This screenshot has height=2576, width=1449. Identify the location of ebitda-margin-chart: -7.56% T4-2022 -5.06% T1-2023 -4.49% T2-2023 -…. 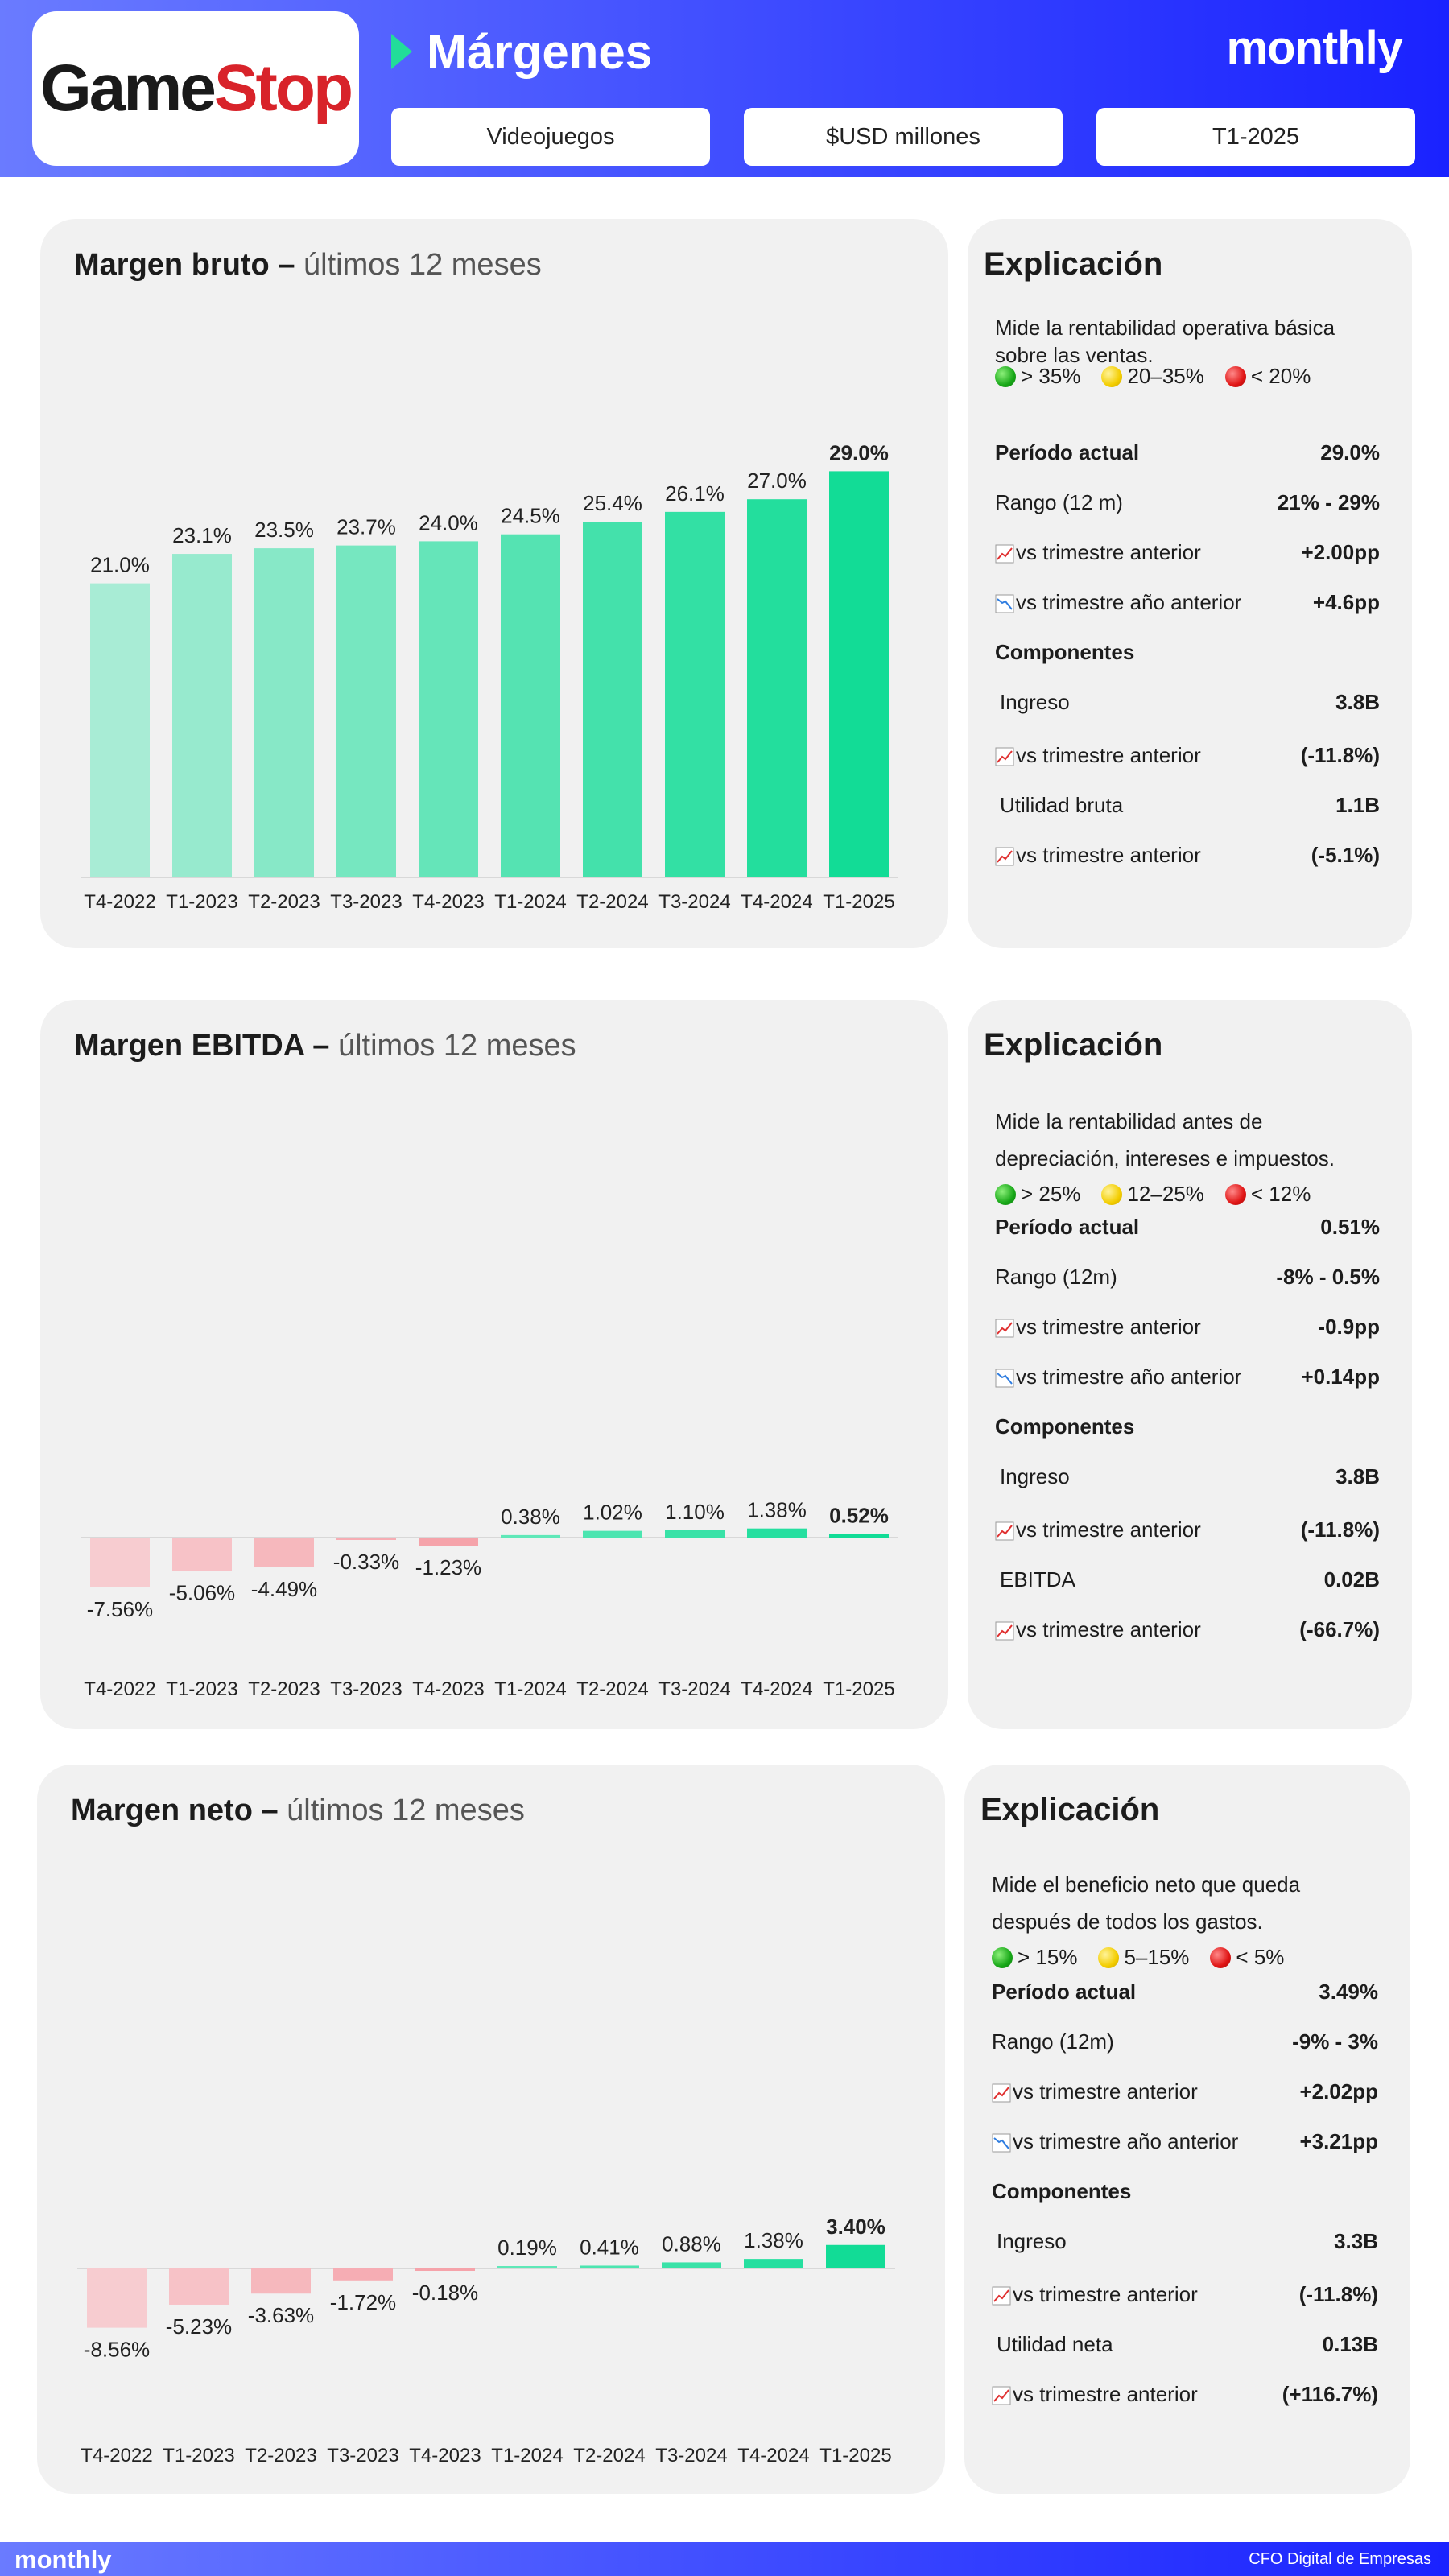
(489, 1599).